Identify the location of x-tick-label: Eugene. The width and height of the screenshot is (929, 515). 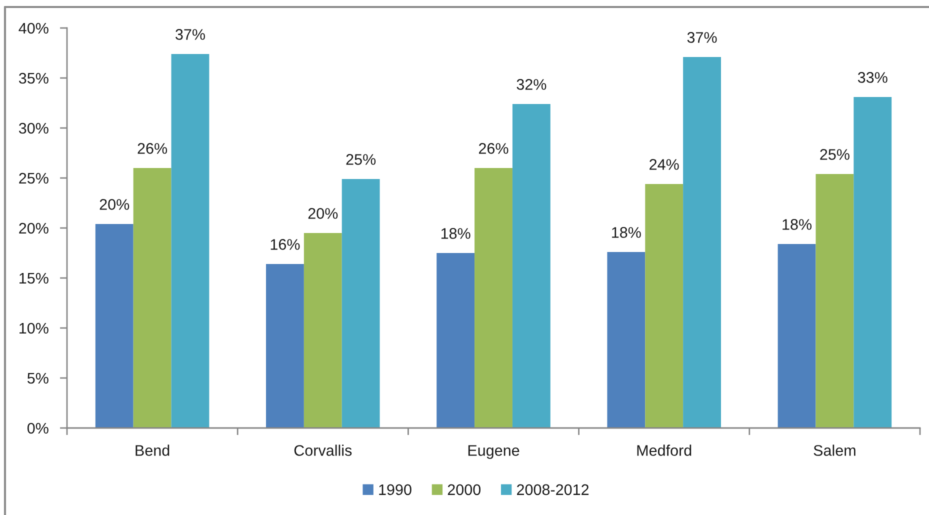
(494, 452).